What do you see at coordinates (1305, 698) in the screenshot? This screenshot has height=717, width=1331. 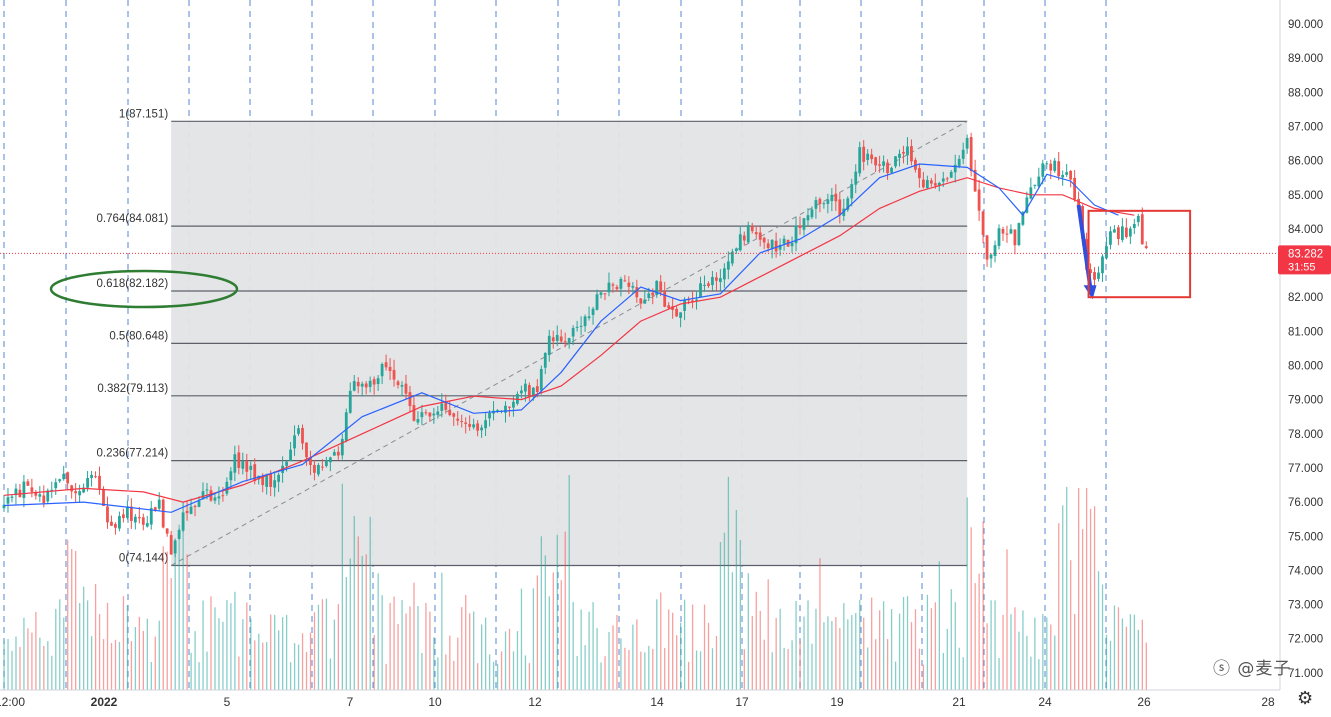 I see `settings-gear-icon: ⚙` at bounding box center [1305, 698].